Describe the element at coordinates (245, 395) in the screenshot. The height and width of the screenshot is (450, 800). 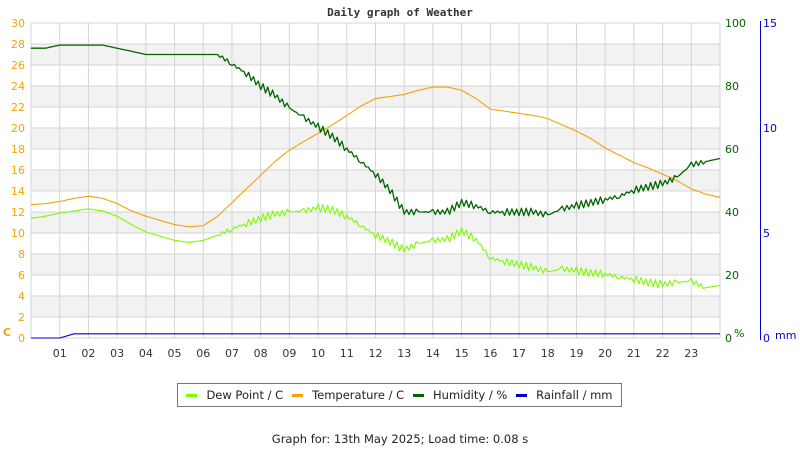
I see `legend-label: Dew Point / C` at that location.